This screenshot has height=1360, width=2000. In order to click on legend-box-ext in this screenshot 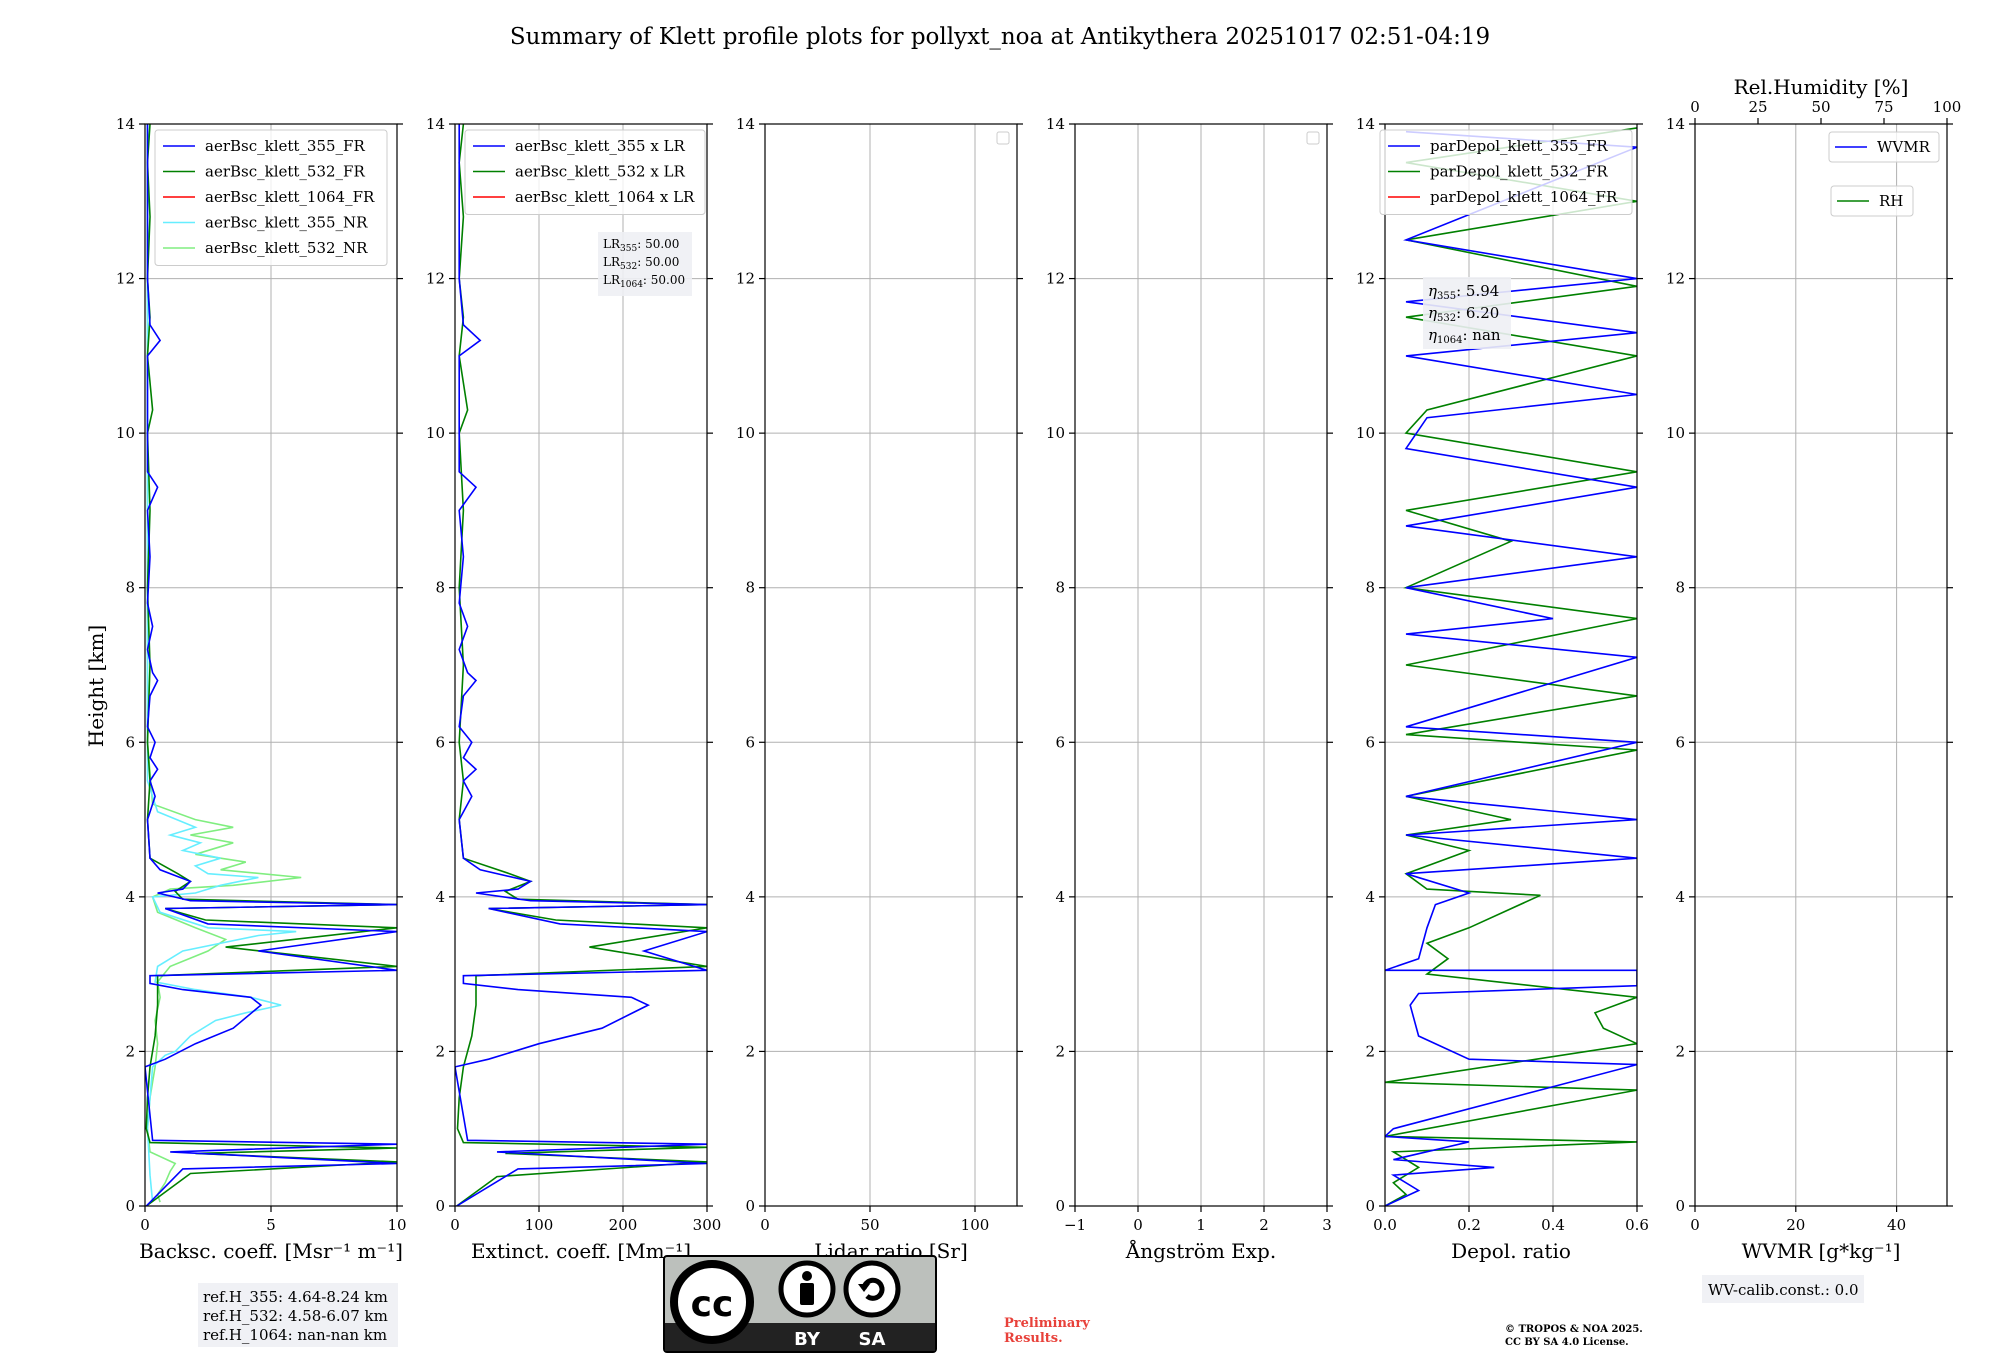, I will do `click(585, 172)`.